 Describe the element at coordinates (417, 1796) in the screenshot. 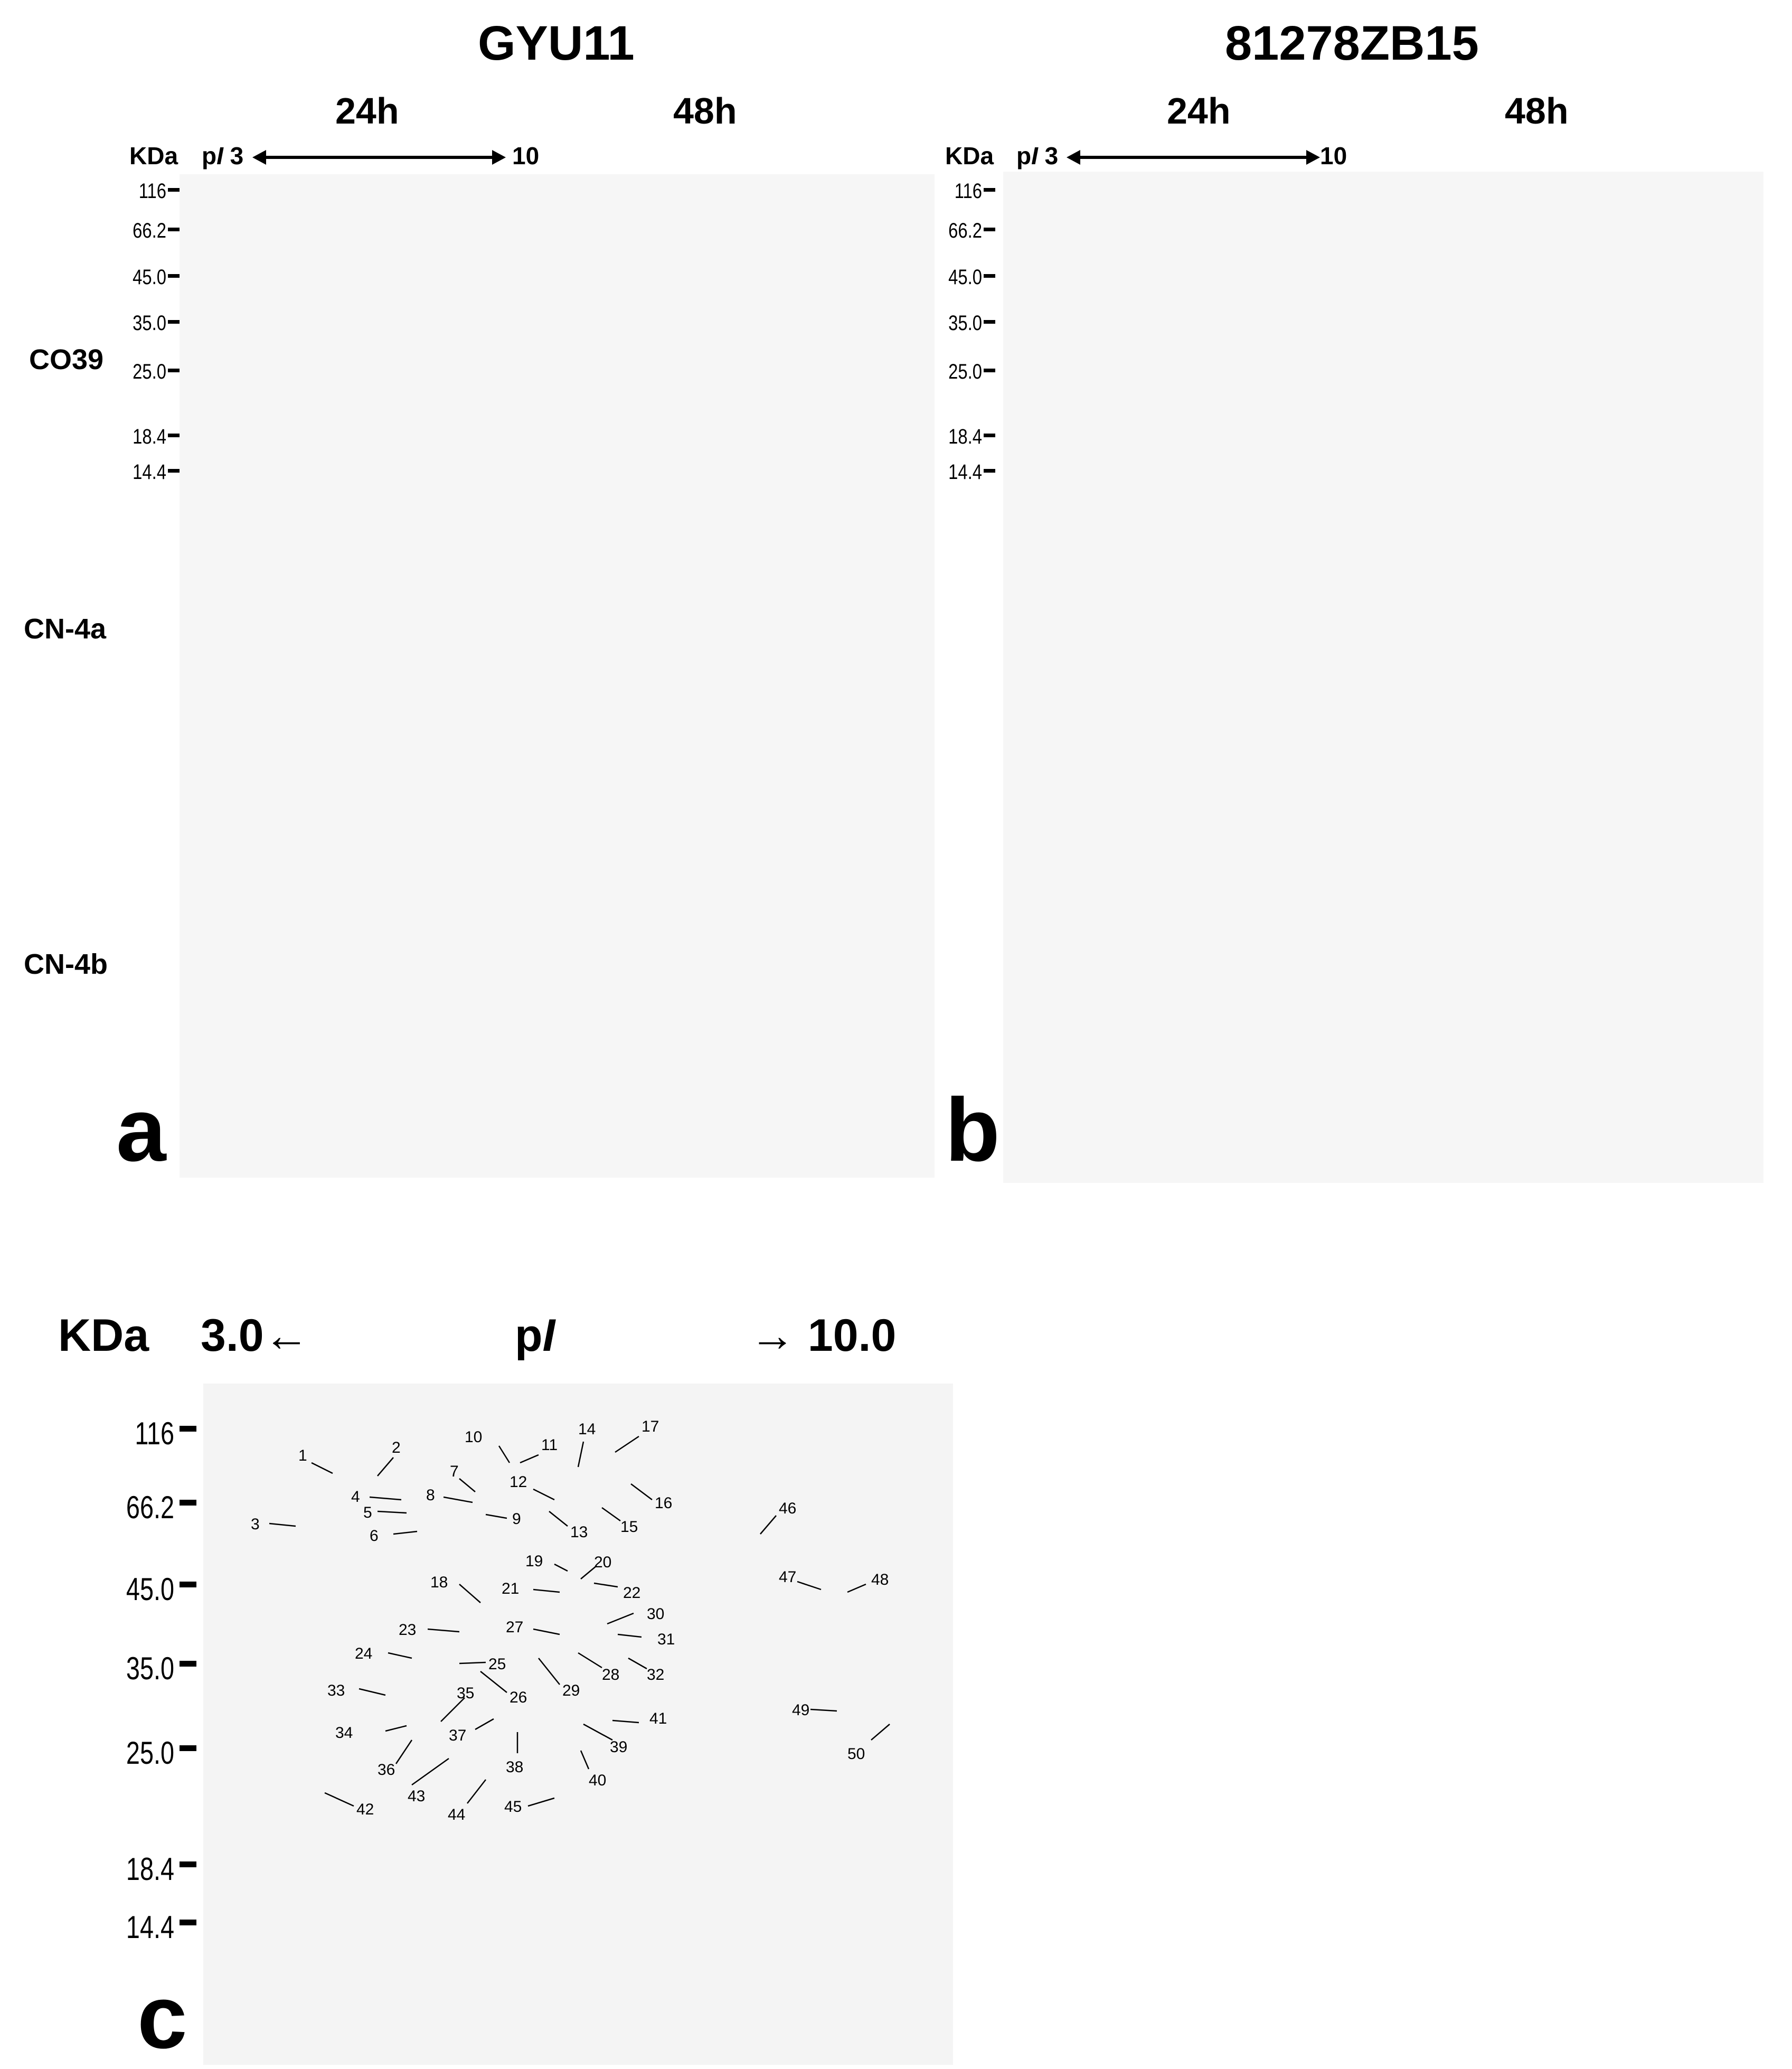

I see `spot-label: 43` at that location.